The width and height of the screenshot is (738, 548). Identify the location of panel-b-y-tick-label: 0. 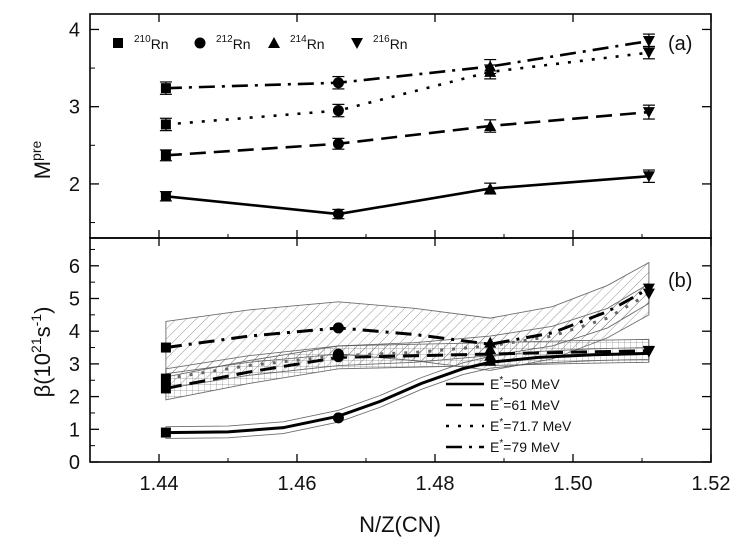
(74, 463).